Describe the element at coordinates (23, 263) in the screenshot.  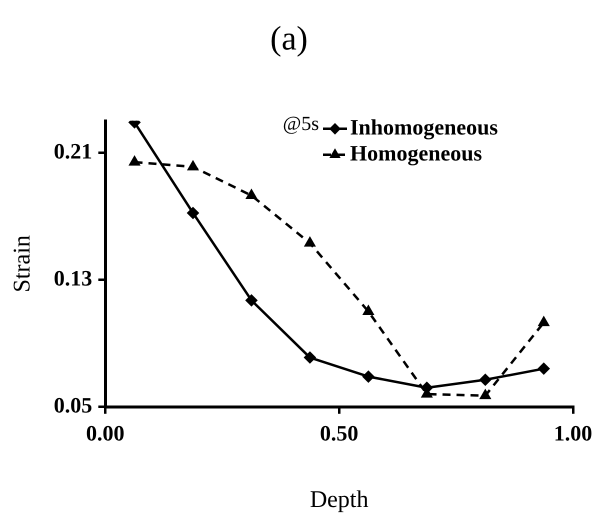
I see `y-axis-title: Strain` at that location.